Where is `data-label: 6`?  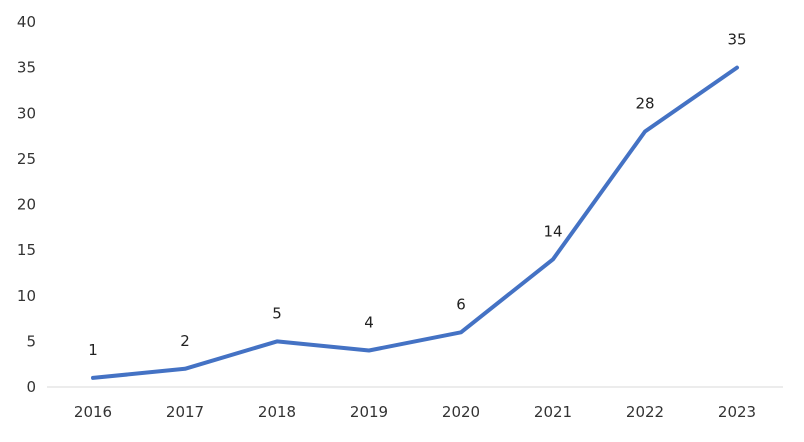 data-label: 6 is located at coordinates (461, 304).